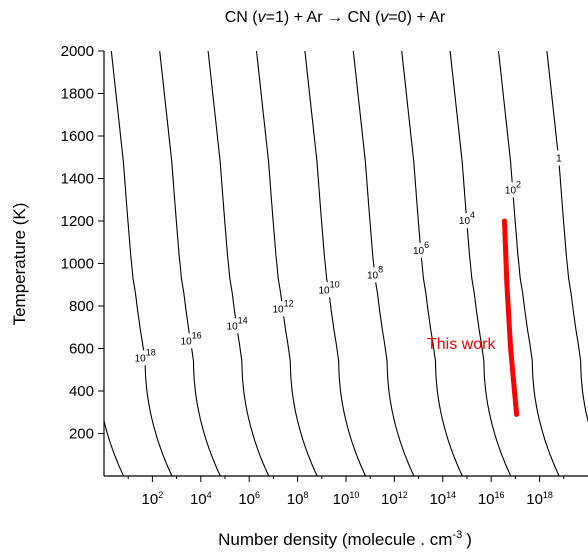 The width and height of the screenshot is (588, 553). Describe the element at coordinates (346, 499) in the screenshot. I see `x-tick-label: 10¹⁰` at that location.